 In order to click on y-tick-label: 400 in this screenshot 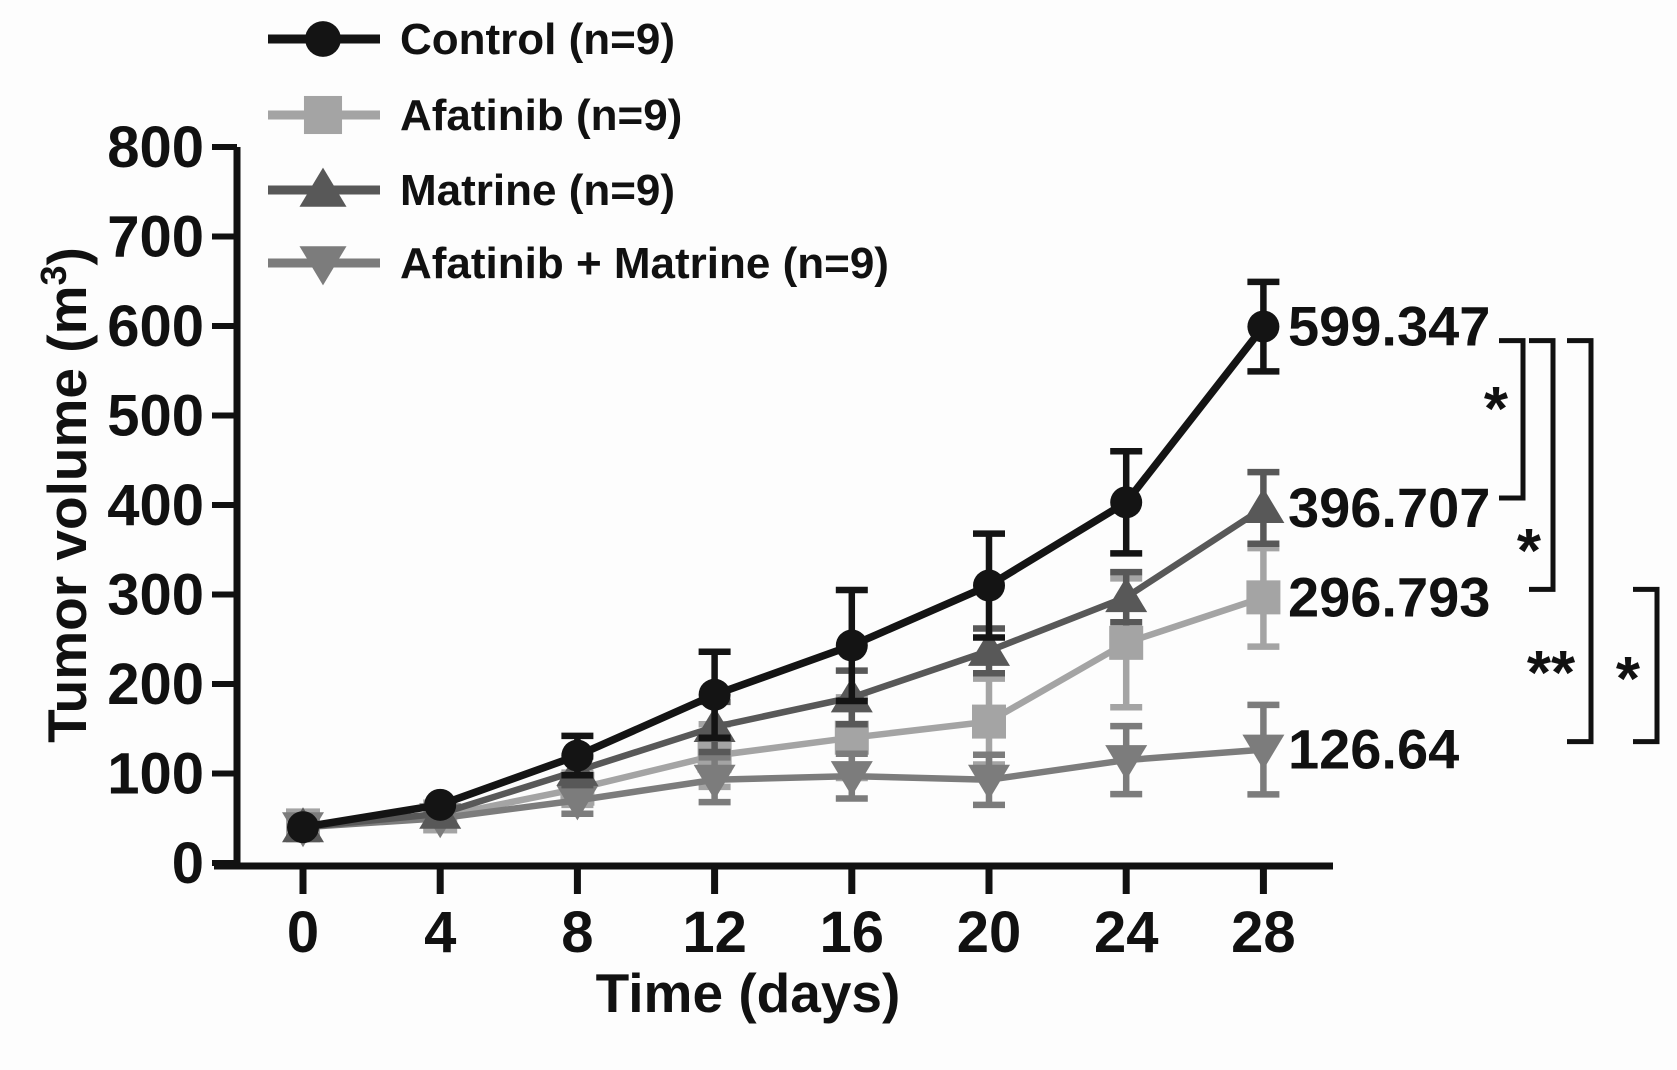, I will do `click(155, 505)`.